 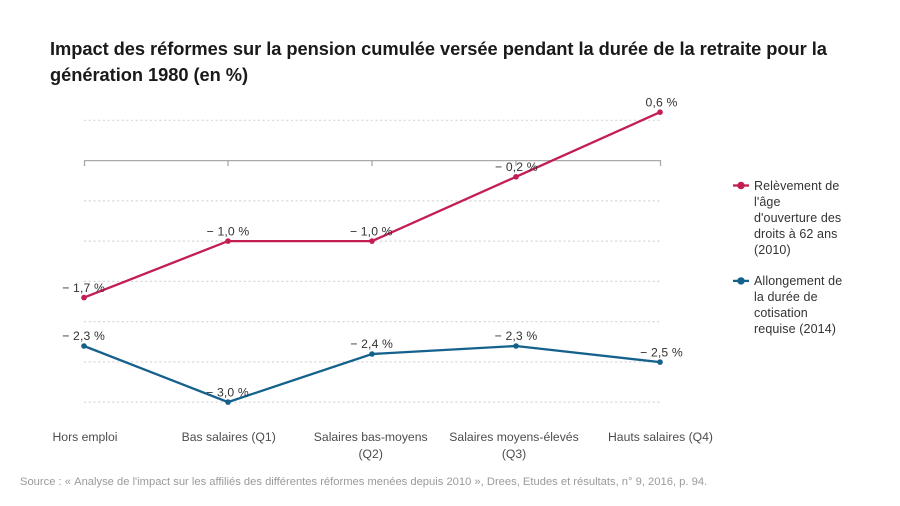 What do you see at coordinates (516, 167) in the screenshot?
I see `svg-text: − 0,2 %` at bounding box center [516, 167].